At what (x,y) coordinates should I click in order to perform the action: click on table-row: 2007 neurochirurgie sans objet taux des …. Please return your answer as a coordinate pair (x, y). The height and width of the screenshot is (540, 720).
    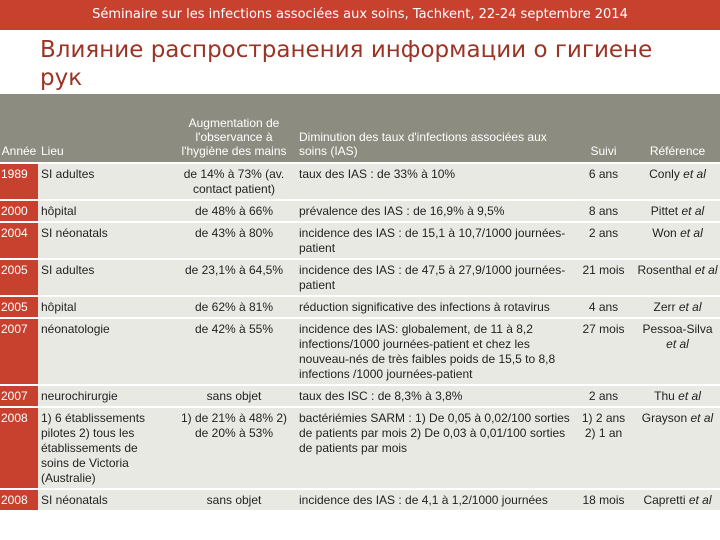
    Looking at the image, I should click on (360, 395).